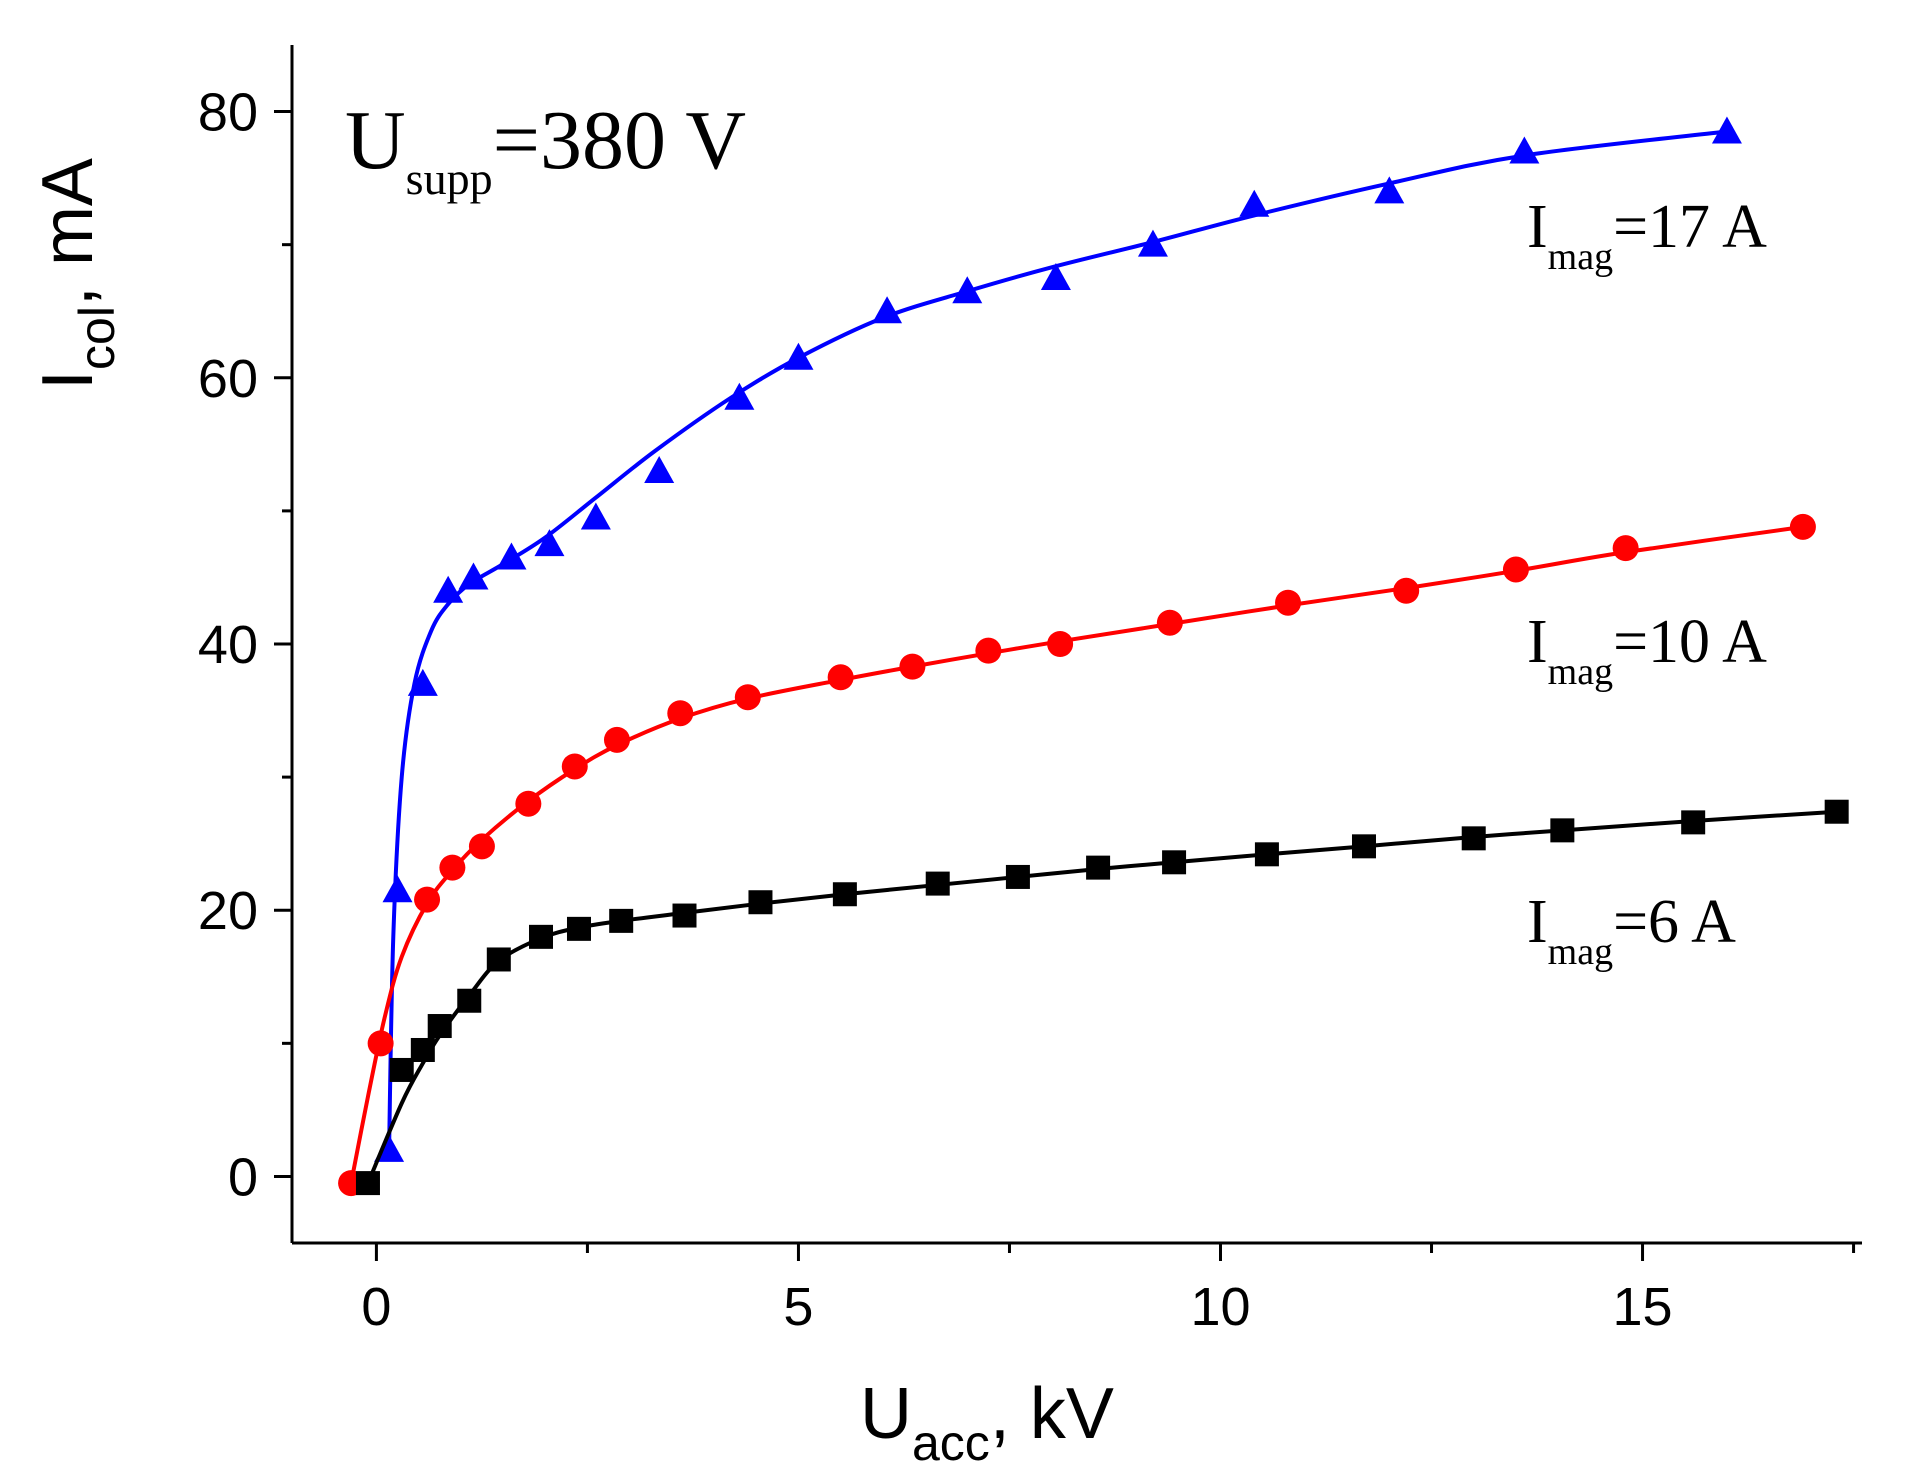  I want to click on x-axis-title-sub: acc, so click(951, 1443).